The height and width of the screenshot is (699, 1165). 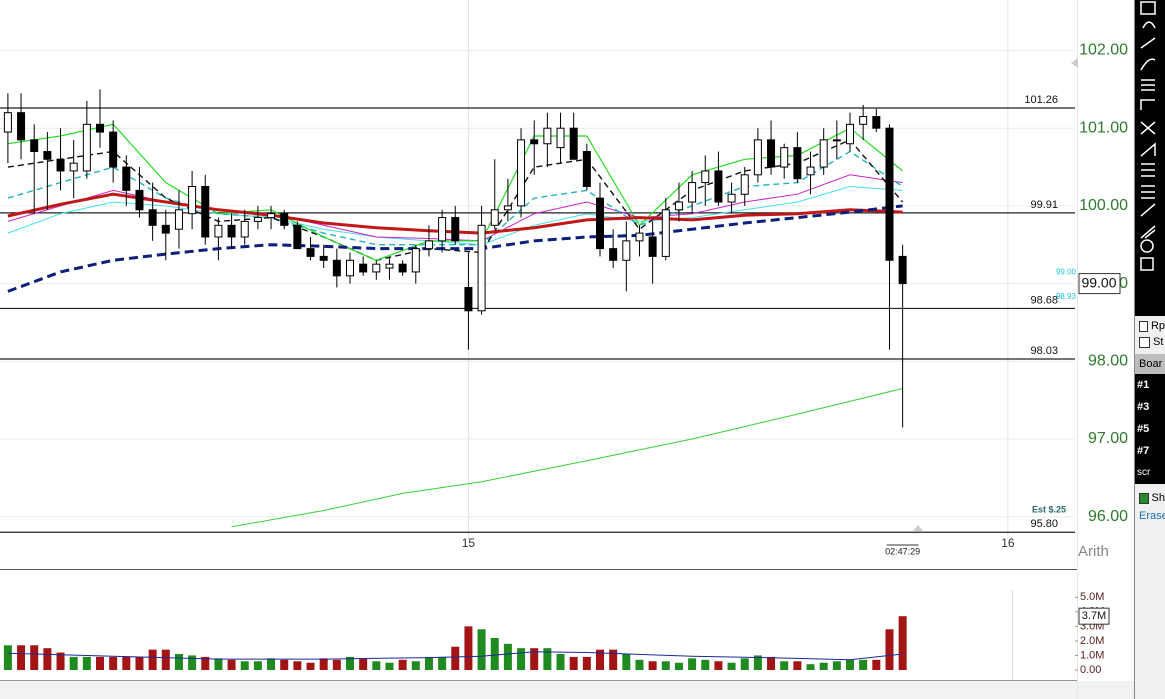 I want to click on option-1: Rp, so click(x=1150, y=326).